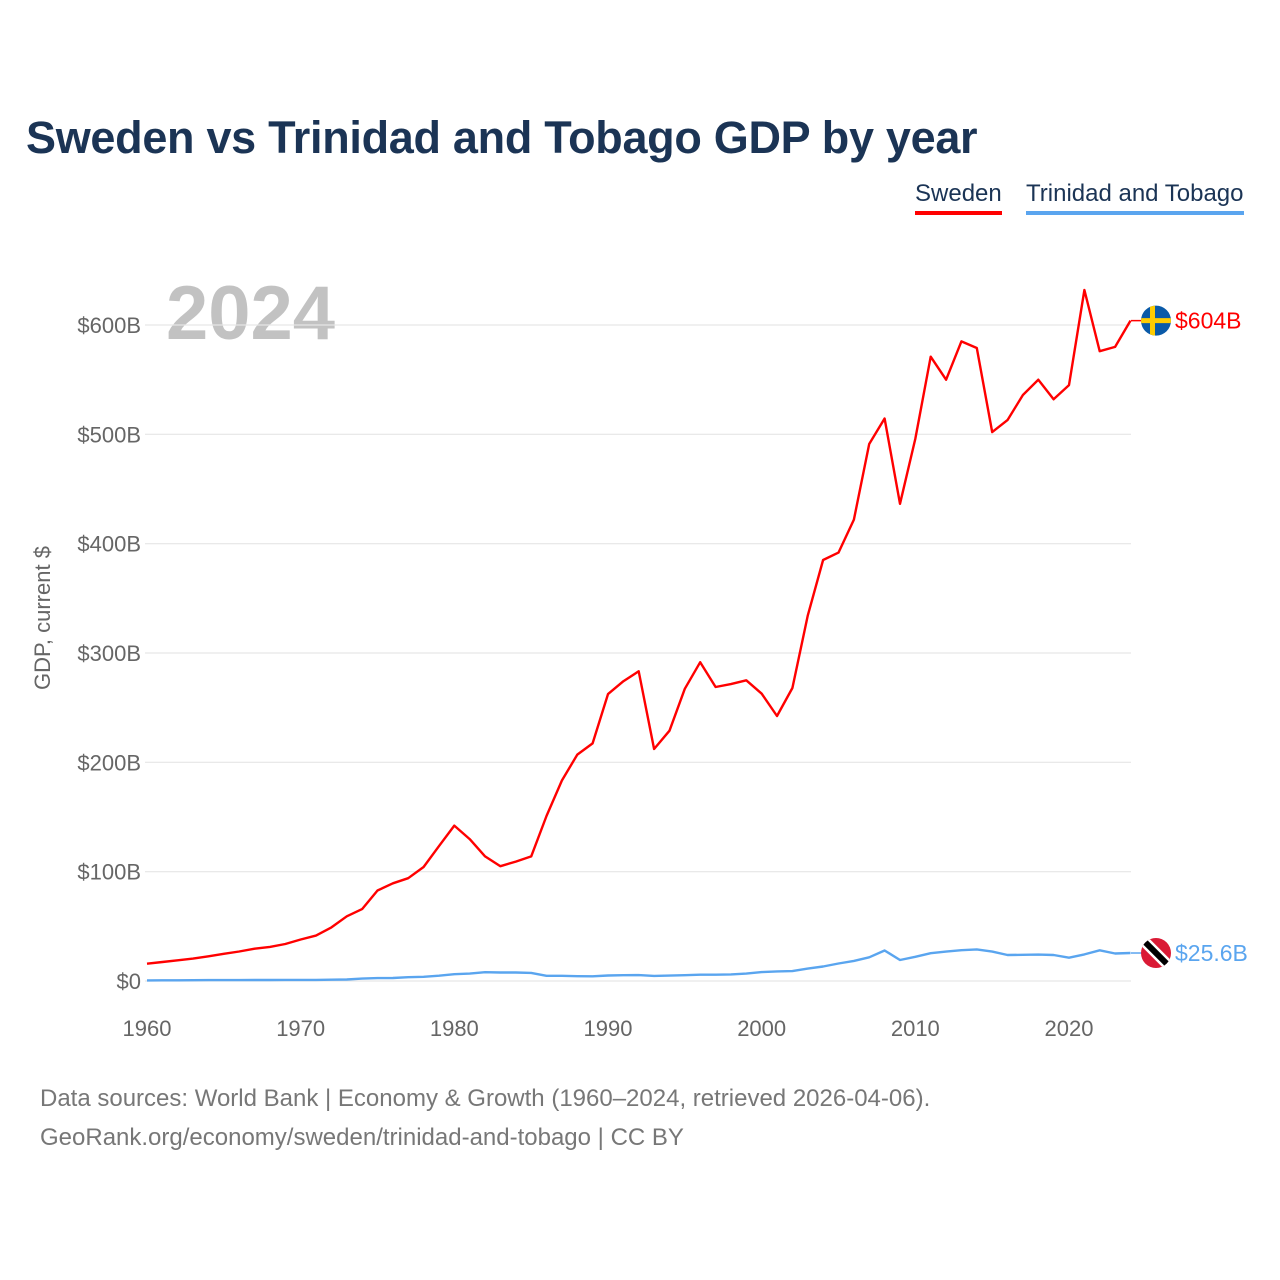 The image size is (1280, 1280). Describe the element at coordinates (761, 1028) in the screenshot. I see `x-tick-label: 2000` at that location.